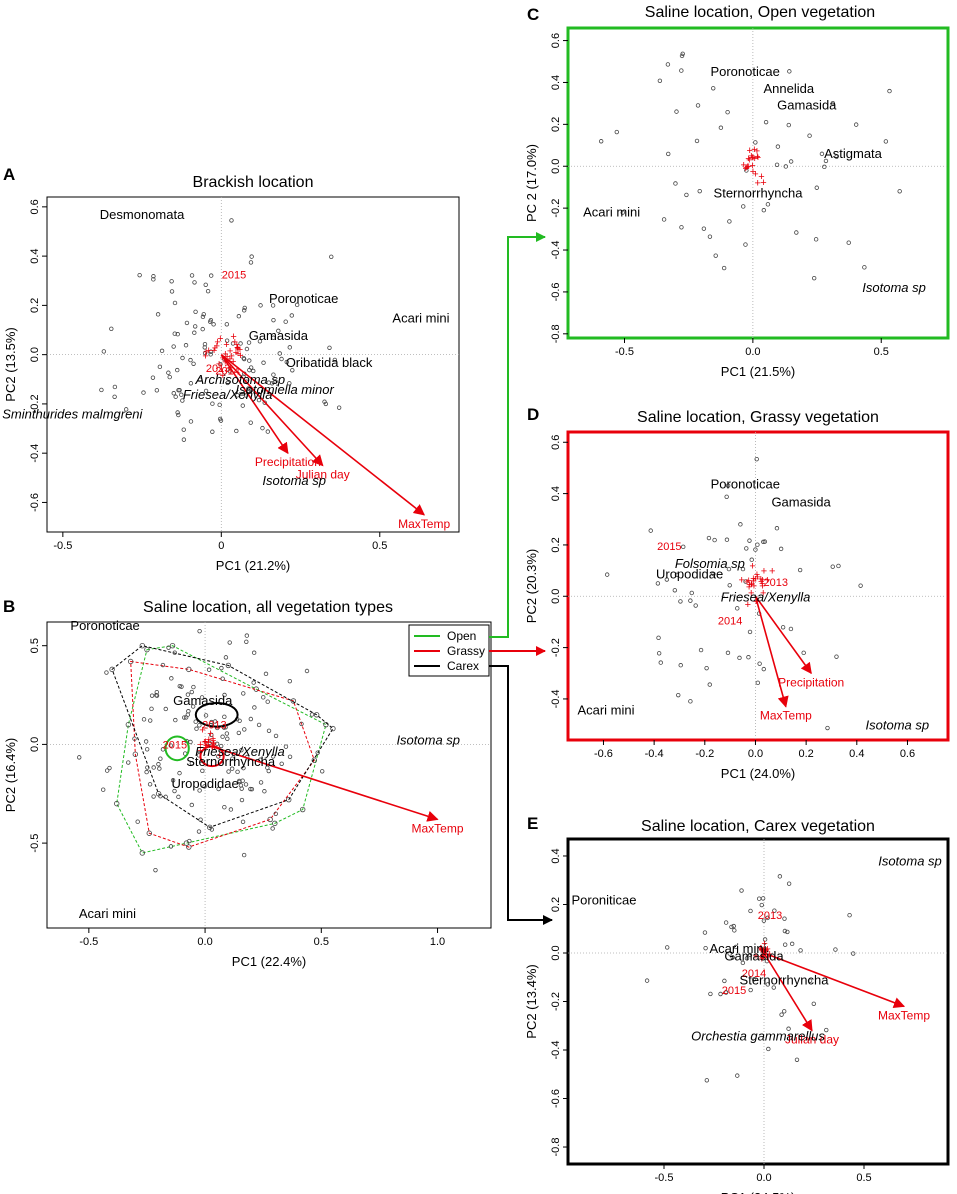 This screenshot has width=957, height=1194. What do you see at coordinates (556, 1147) in the screenshot?
I see `y-tick-label: -0.8` at bounding box center [556, 1147].